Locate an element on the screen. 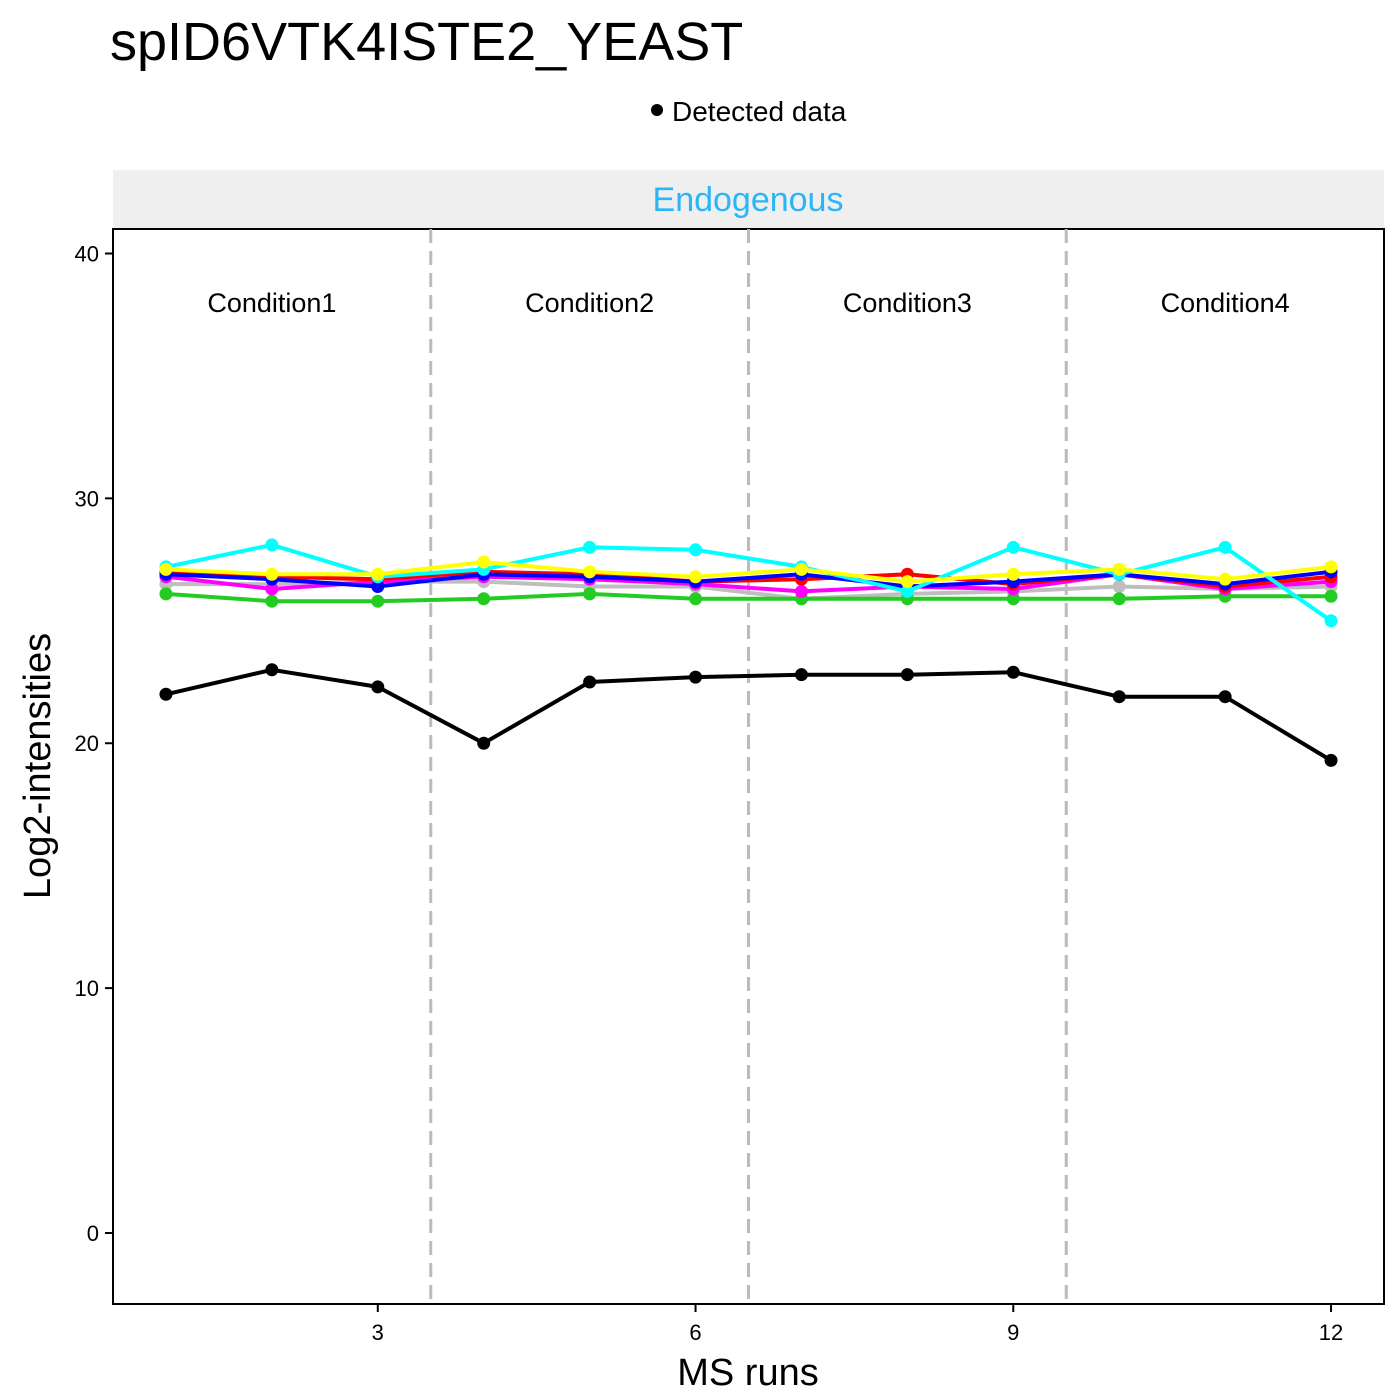 This screenshot has width=1400, height=1400. condition-label: Condition1 is located at coordinates (271, 303).